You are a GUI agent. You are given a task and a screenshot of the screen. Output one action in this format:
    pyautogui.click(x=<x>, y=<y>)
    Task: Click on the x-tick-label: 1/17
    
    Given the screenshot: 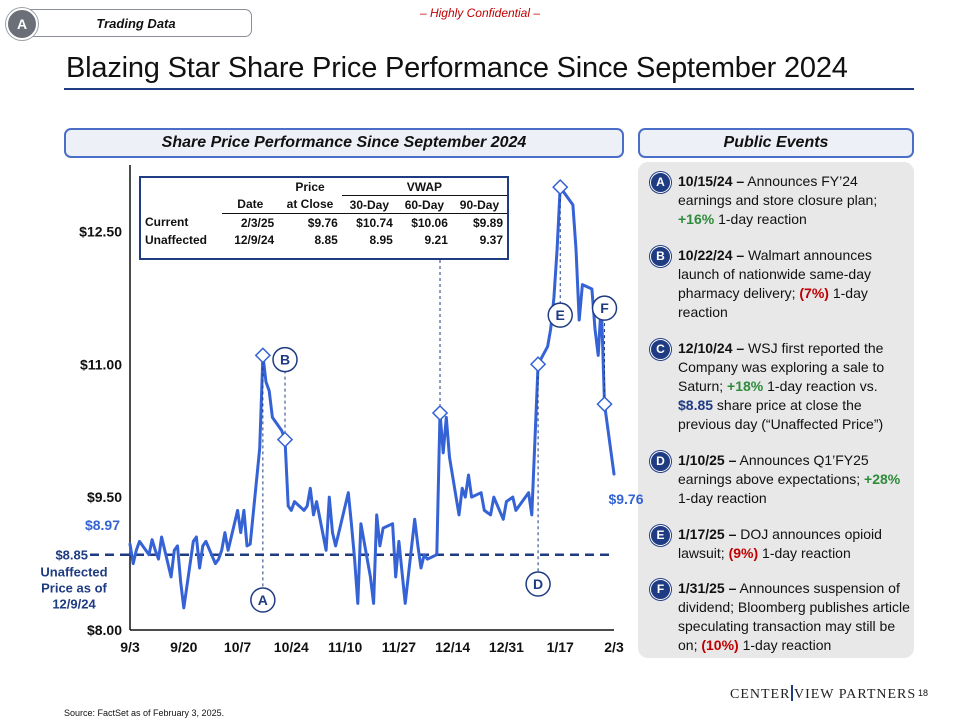 What is the action you would take?
    pyautogui.click(x=560, y=647)
    